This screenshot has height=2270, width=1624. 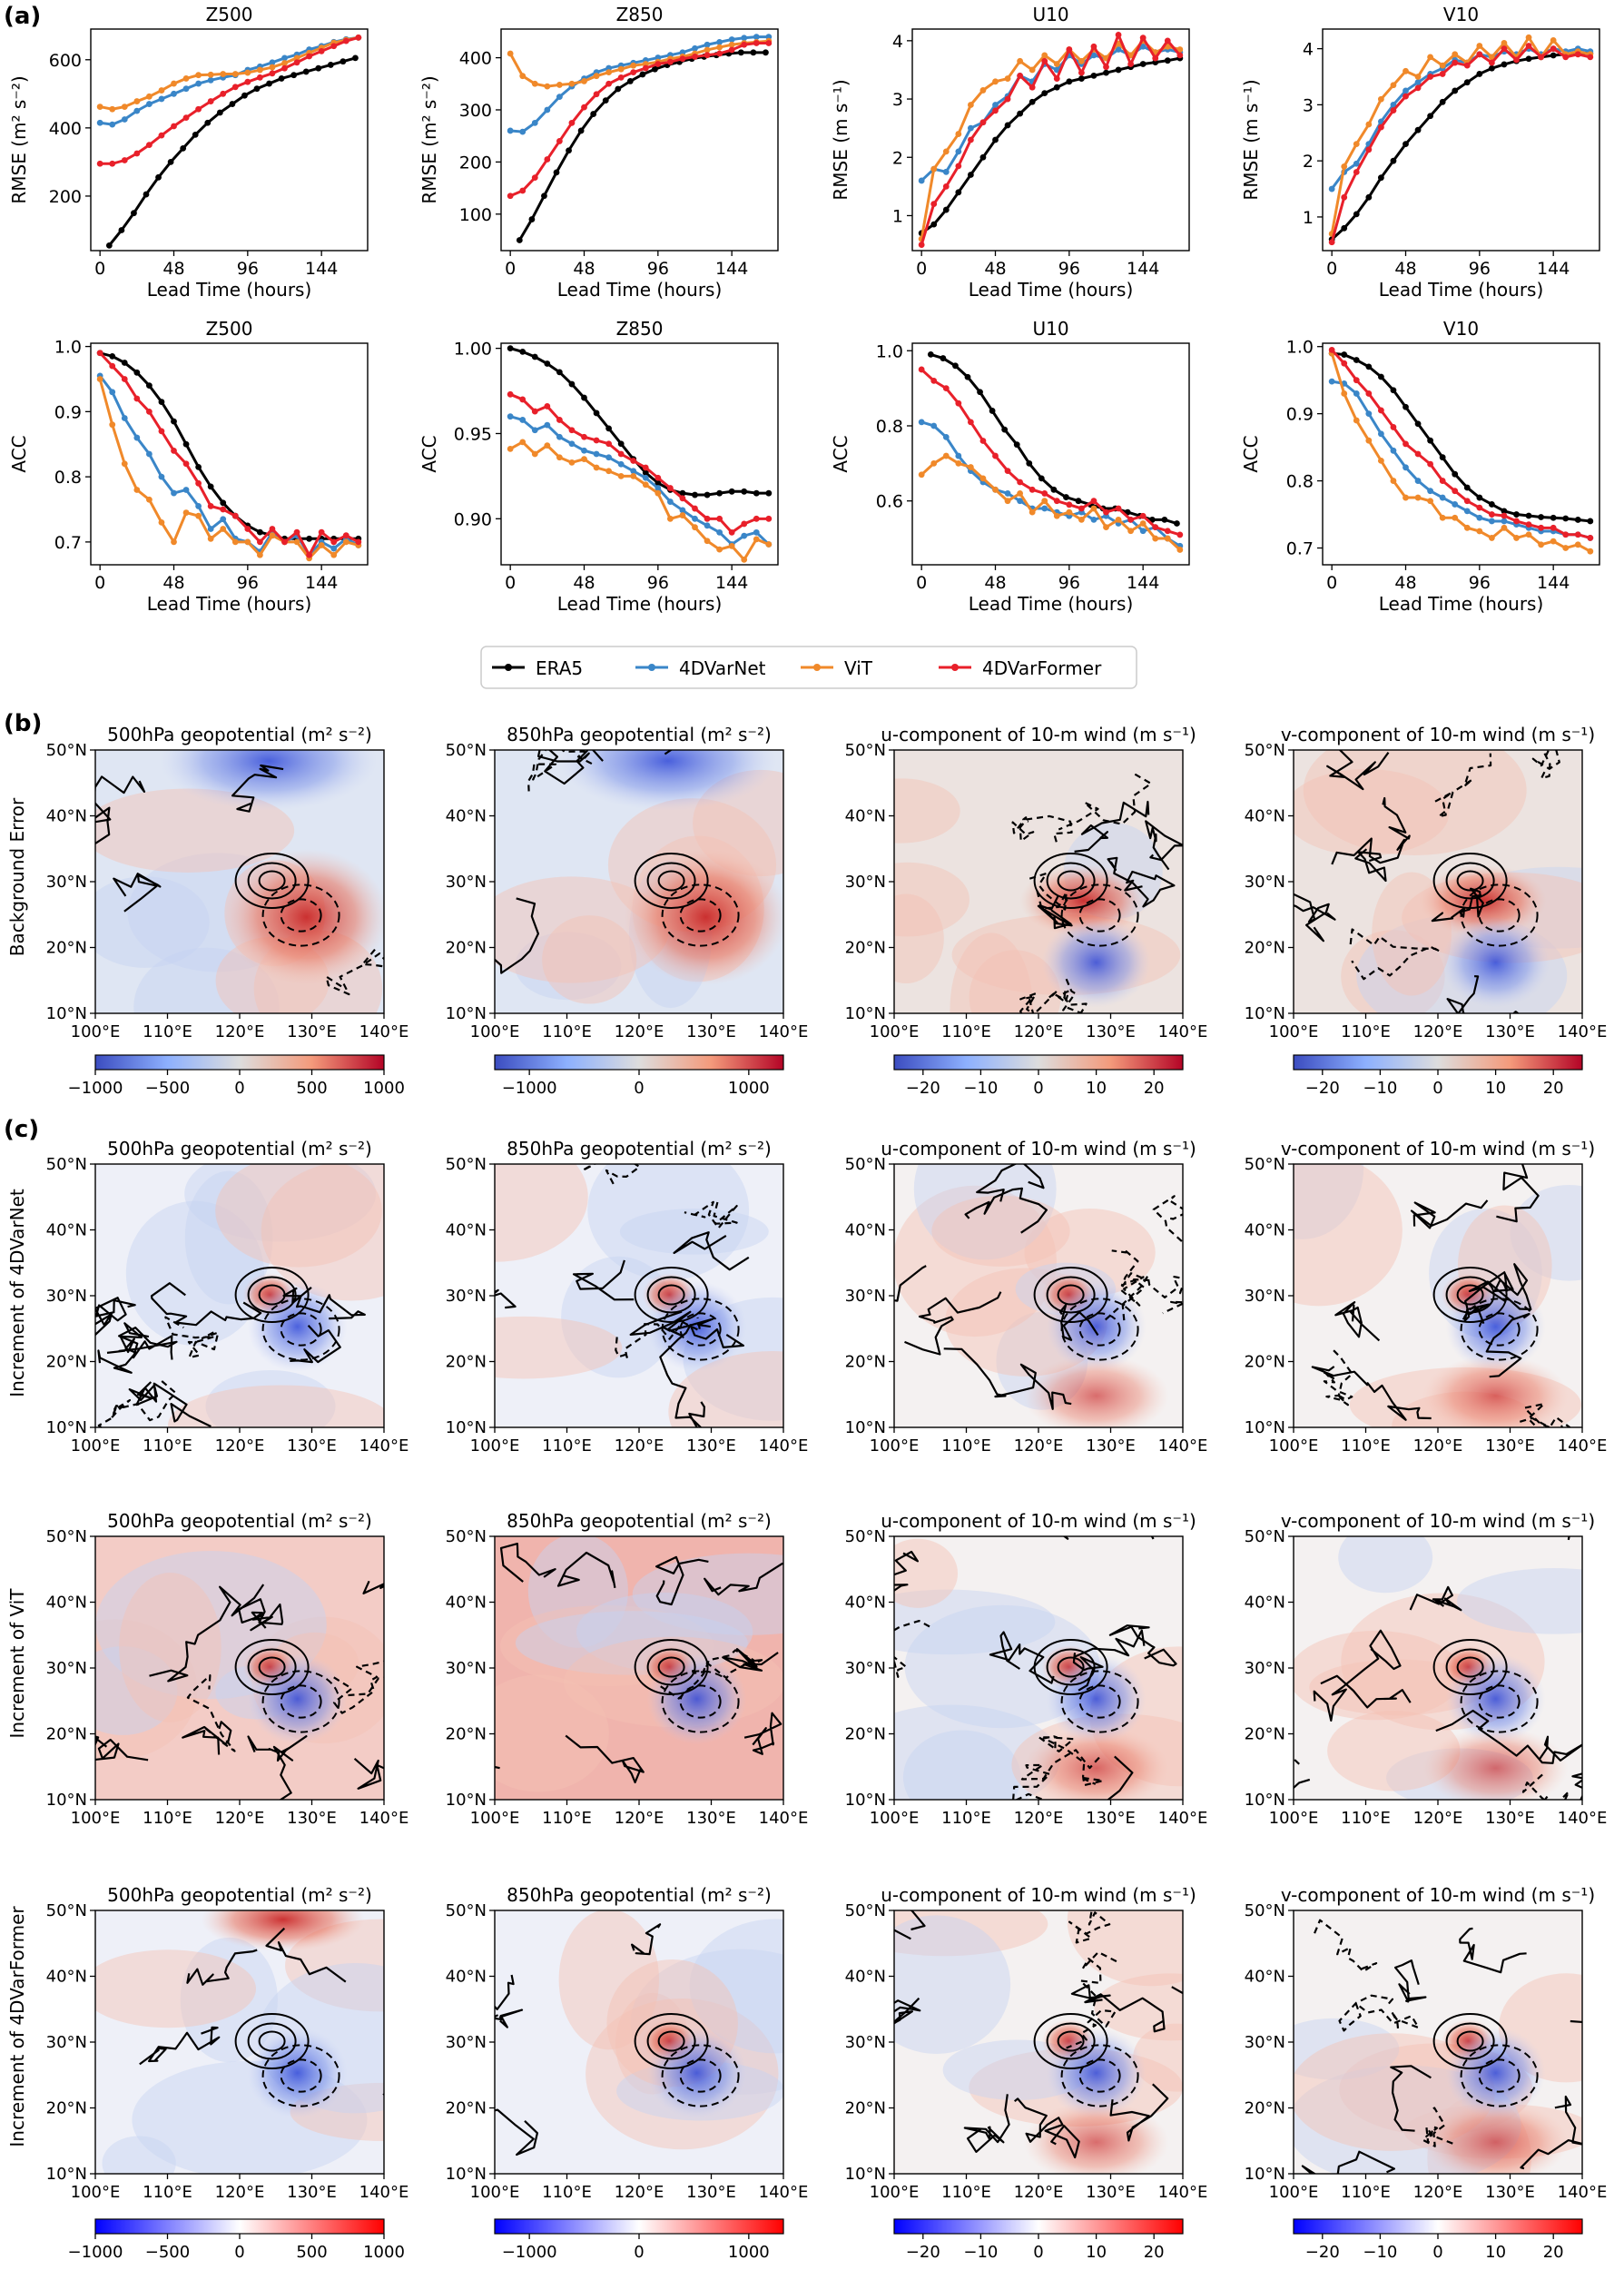 What do you see at coordinates (639, 1521) in the screenshot?
I see `map-title: 850hPa geopotential (m² s⁻²)` at bounding box center [639, 1521].